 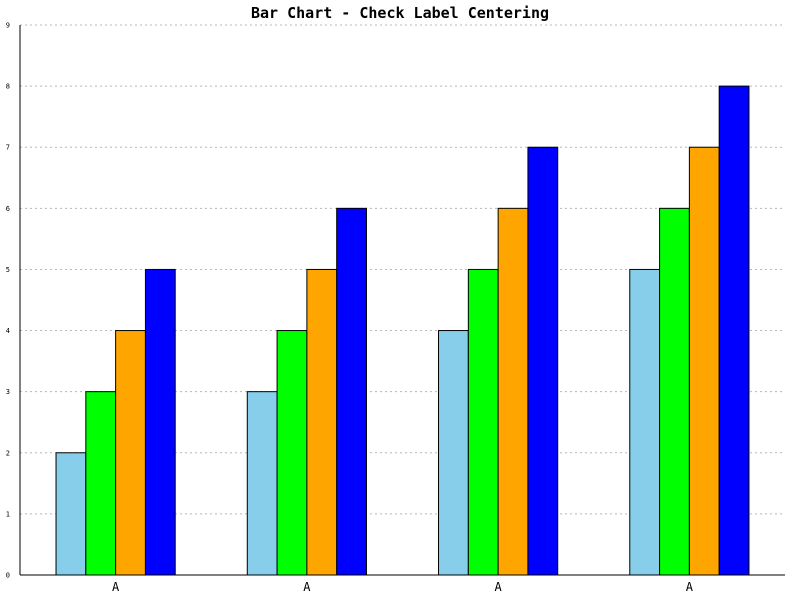 I want to click on chart-title: Bar Chart - Check Label Centering, so click(x=400, y=13).